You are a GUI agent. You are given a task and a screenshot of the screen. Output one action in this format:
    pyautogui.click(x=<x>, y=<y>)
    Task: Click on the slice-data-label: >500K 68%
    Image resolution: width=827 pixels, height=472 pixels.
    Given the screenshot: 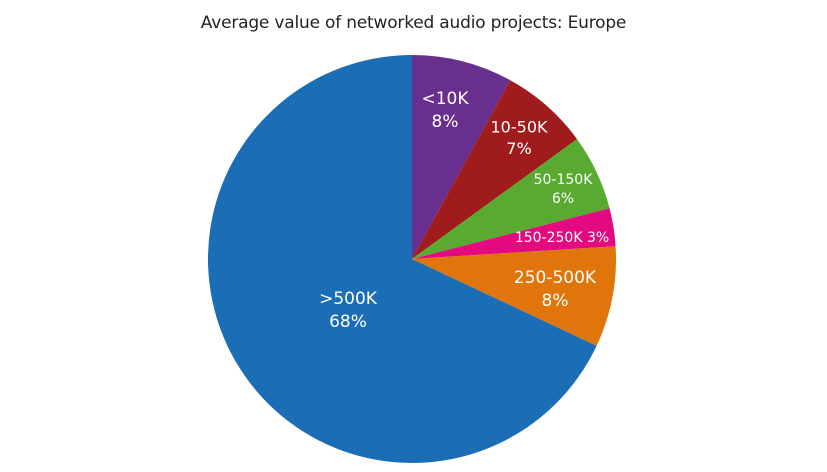 What is the action you would take?
    pyautogui.click(x=348, y=310)
    